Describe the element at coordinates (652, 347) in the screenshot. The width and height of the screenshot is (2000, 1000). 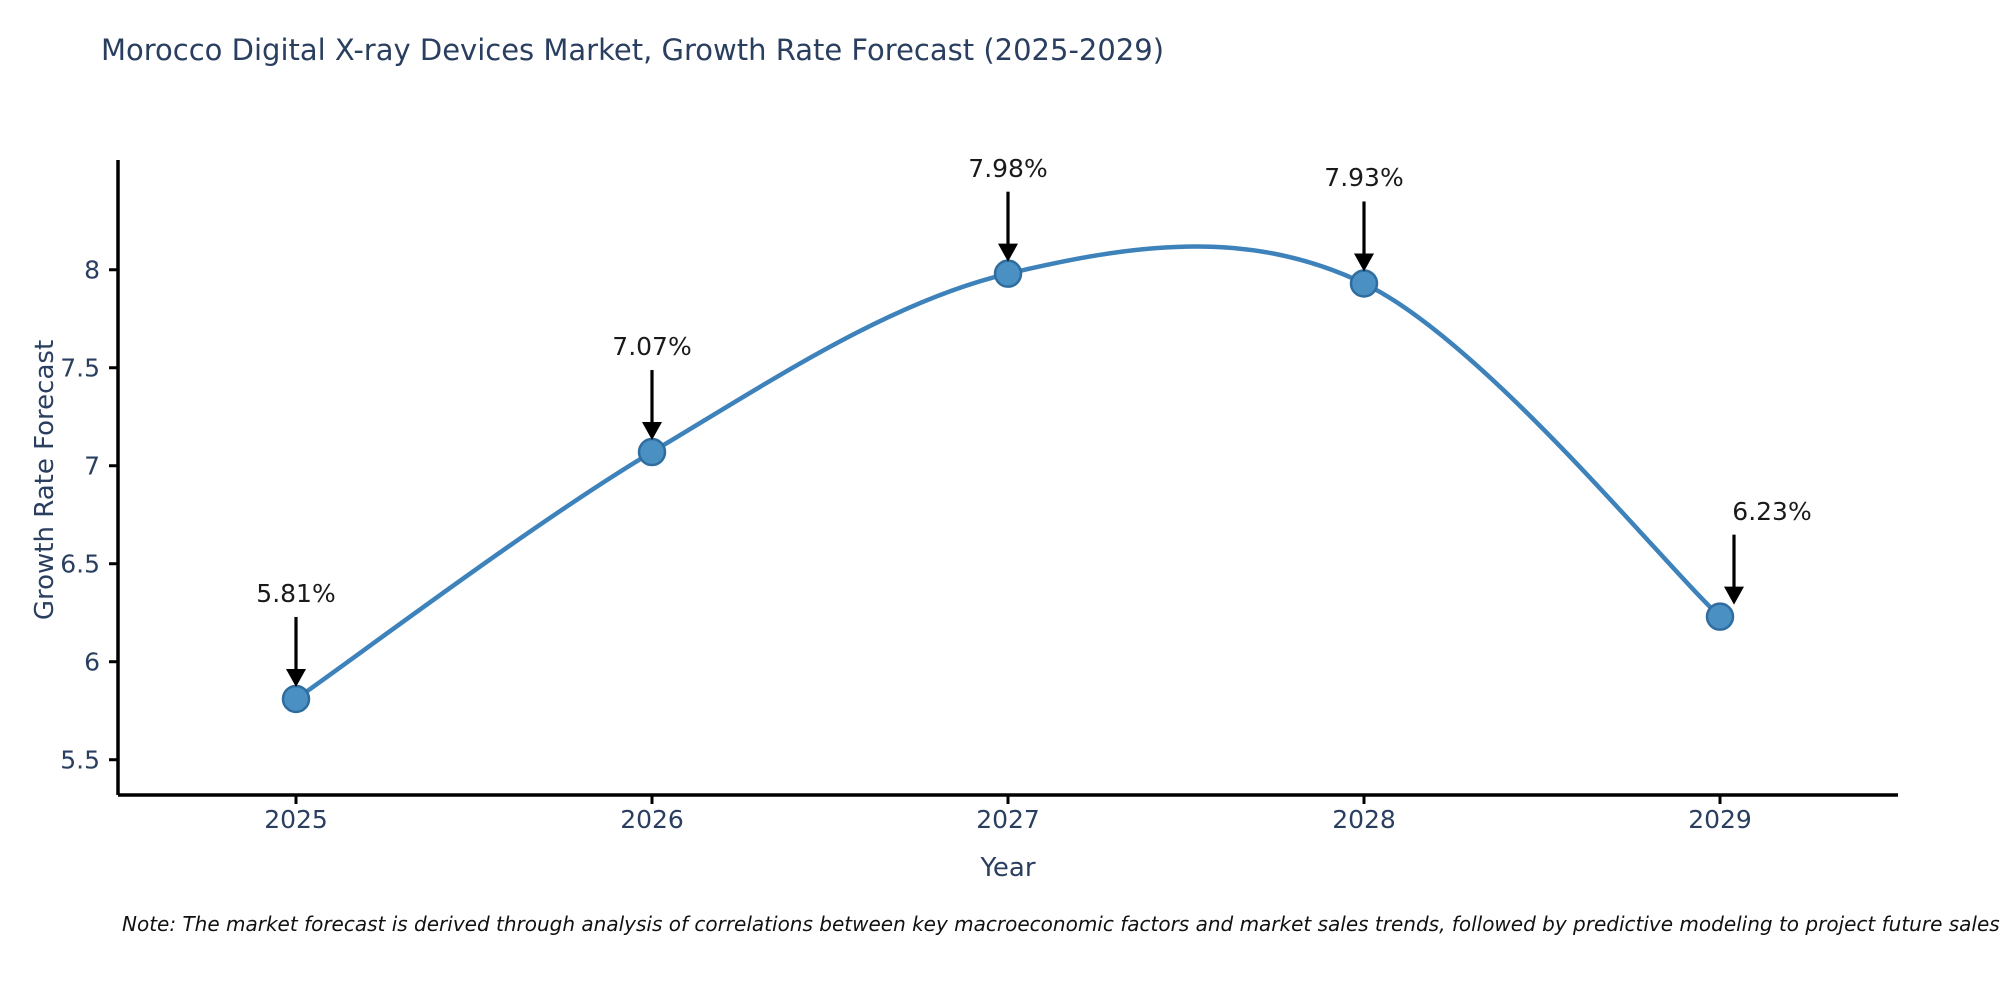
I see `data-point-label: 7.07%` at that location.